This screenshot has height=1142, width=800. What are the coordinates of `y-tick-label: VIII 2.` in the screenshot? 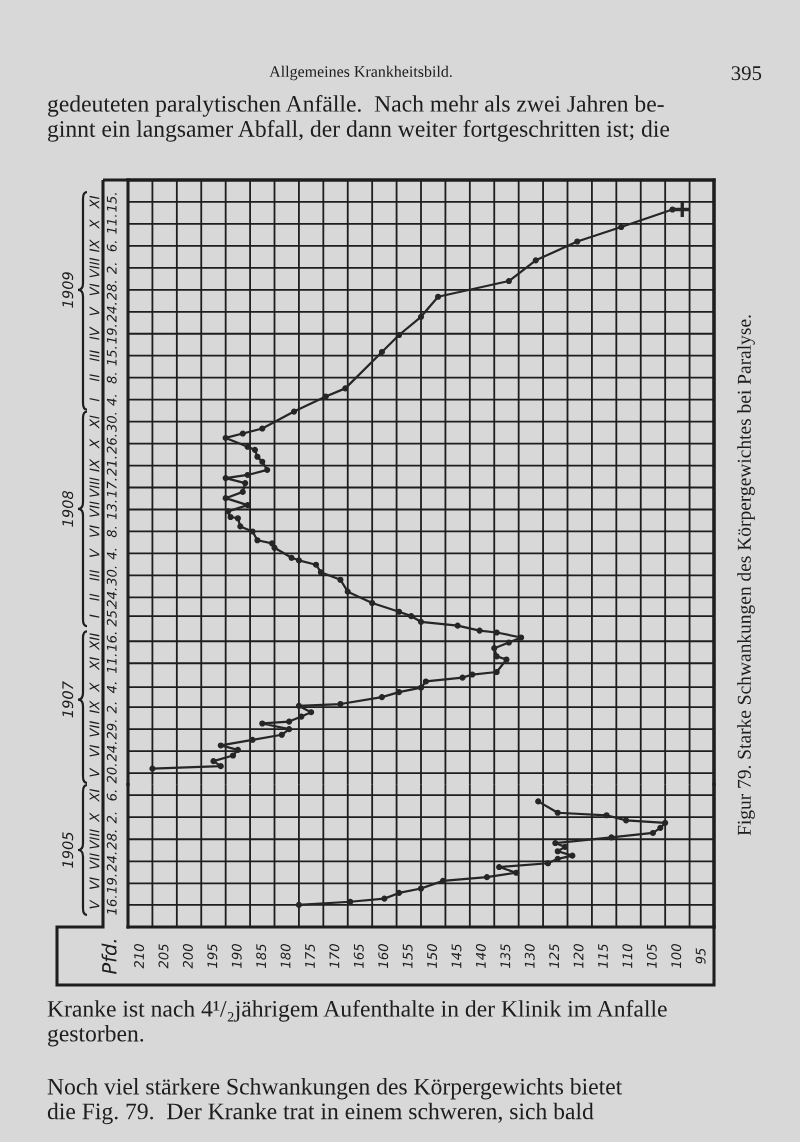 It's located at (103, 267).